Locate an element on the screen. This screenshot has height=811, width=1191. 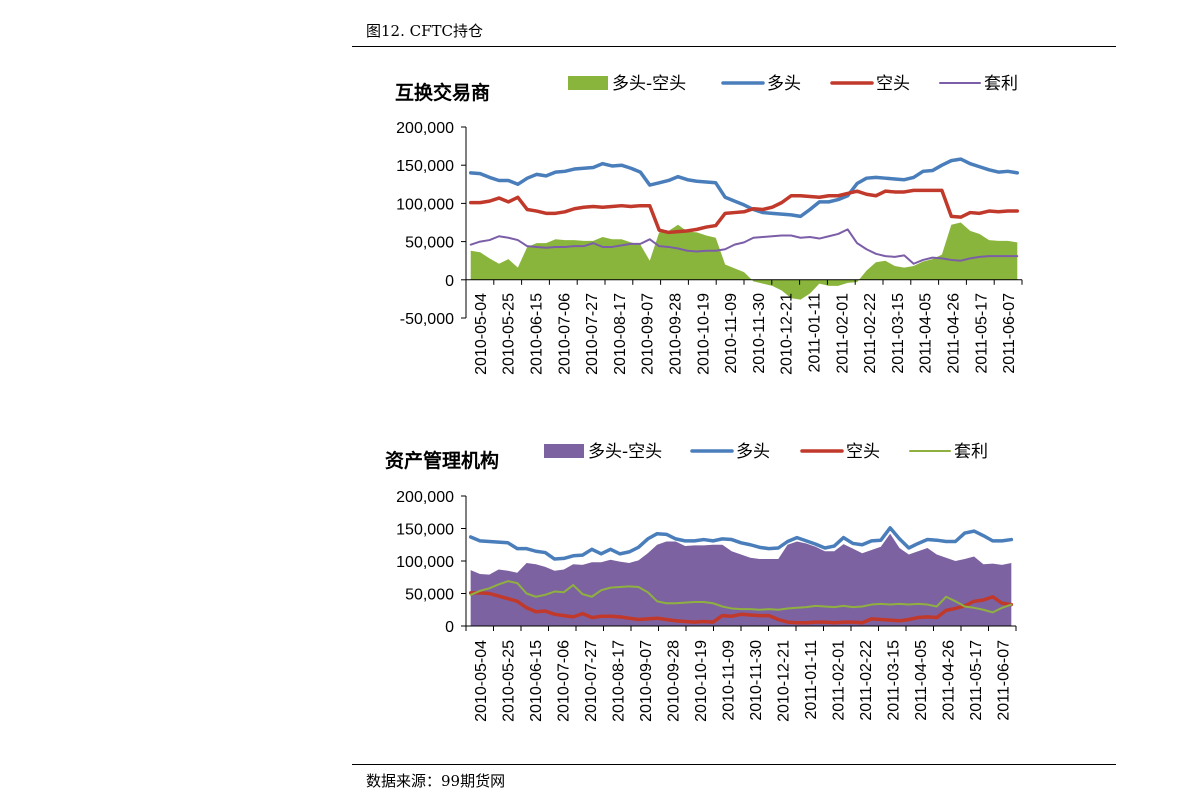
y-tick-label: -50,000 is located at coordinates (427, 319).